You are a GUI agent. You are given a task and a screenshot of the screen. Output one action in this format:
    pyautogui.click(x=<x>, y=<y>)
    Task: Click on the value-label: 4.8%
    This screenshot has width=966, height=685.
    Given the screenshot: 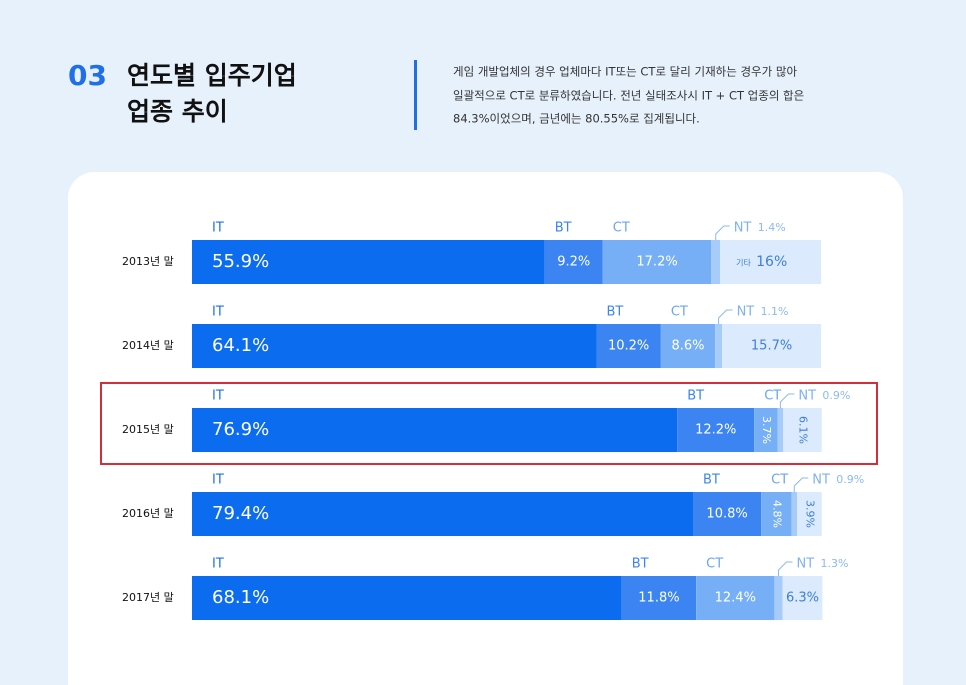 What is the action you would take?
    pyautogui.click(x=776, y=514)
    